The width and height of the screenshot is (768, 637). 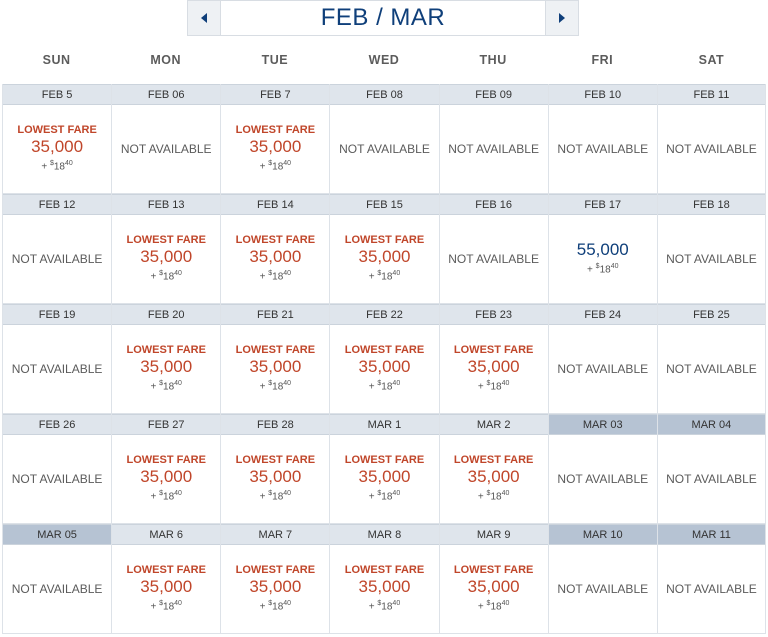 I want to click on calendar-day-cell: MAR 1 LOWEST FARE 35,000 + $1840, so click(x=384, y=469).